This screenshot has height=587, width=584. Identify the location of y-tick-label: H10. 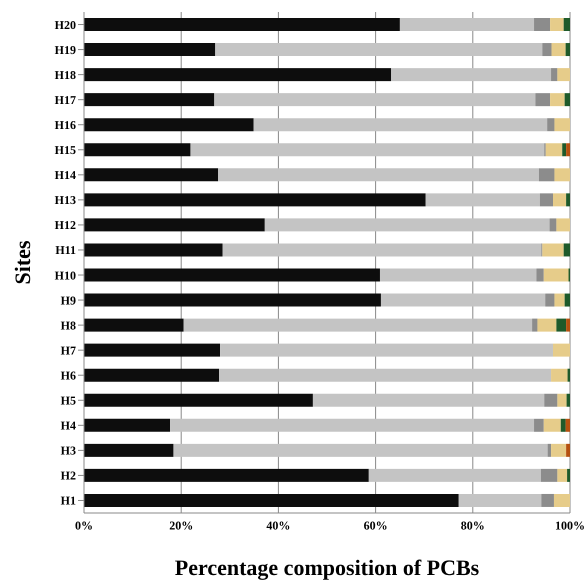
(65, 275).